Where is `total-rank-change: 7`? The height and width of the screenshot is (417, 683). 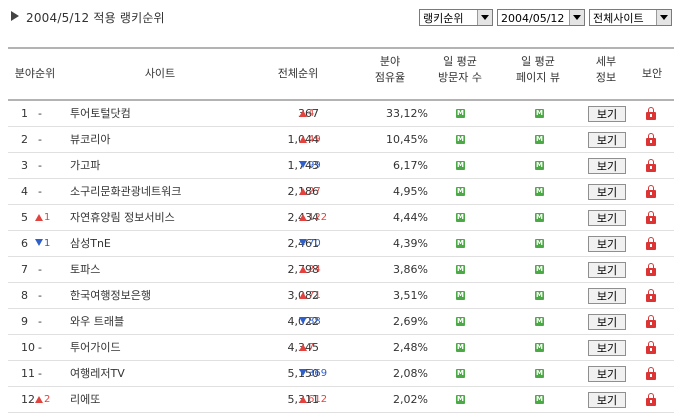
total-rank-change: 7 is located at coordinates (306, 348).